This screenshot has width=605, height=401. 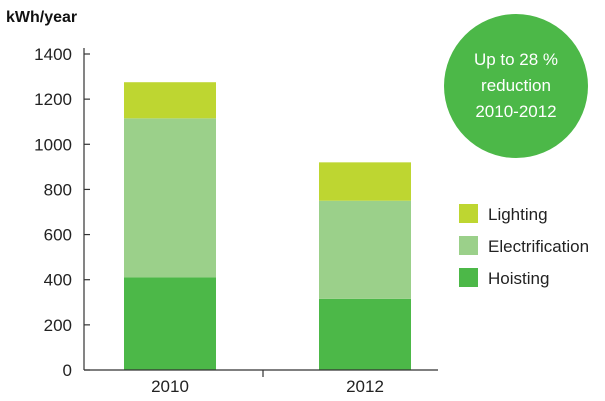 I want to click on y-tick-label: 1400, so click(x=53, y=54).